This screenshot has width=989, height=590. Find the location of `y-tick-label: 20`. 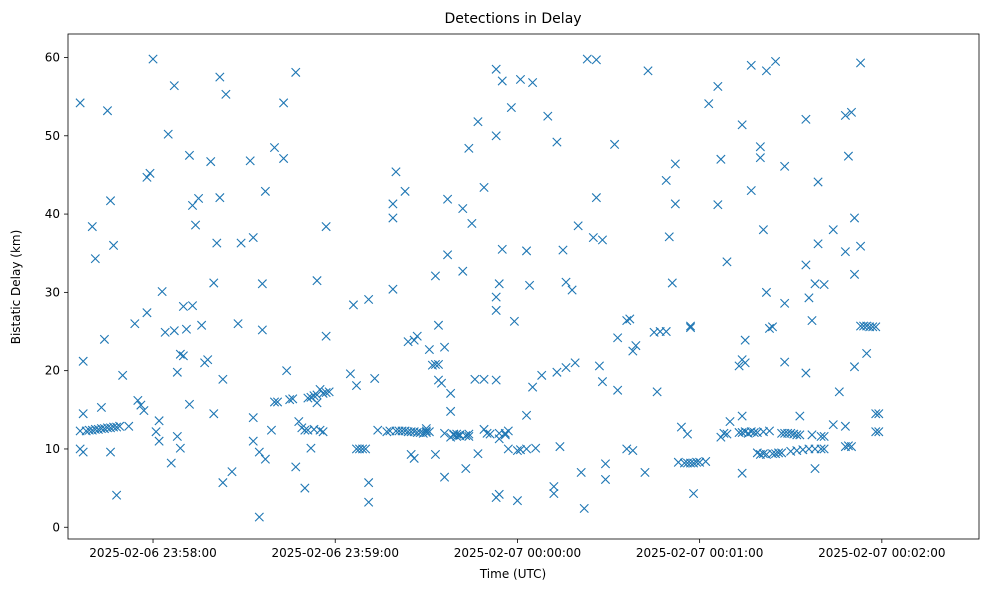

y-tick-label: 20 is located at coordinates (52, 371).